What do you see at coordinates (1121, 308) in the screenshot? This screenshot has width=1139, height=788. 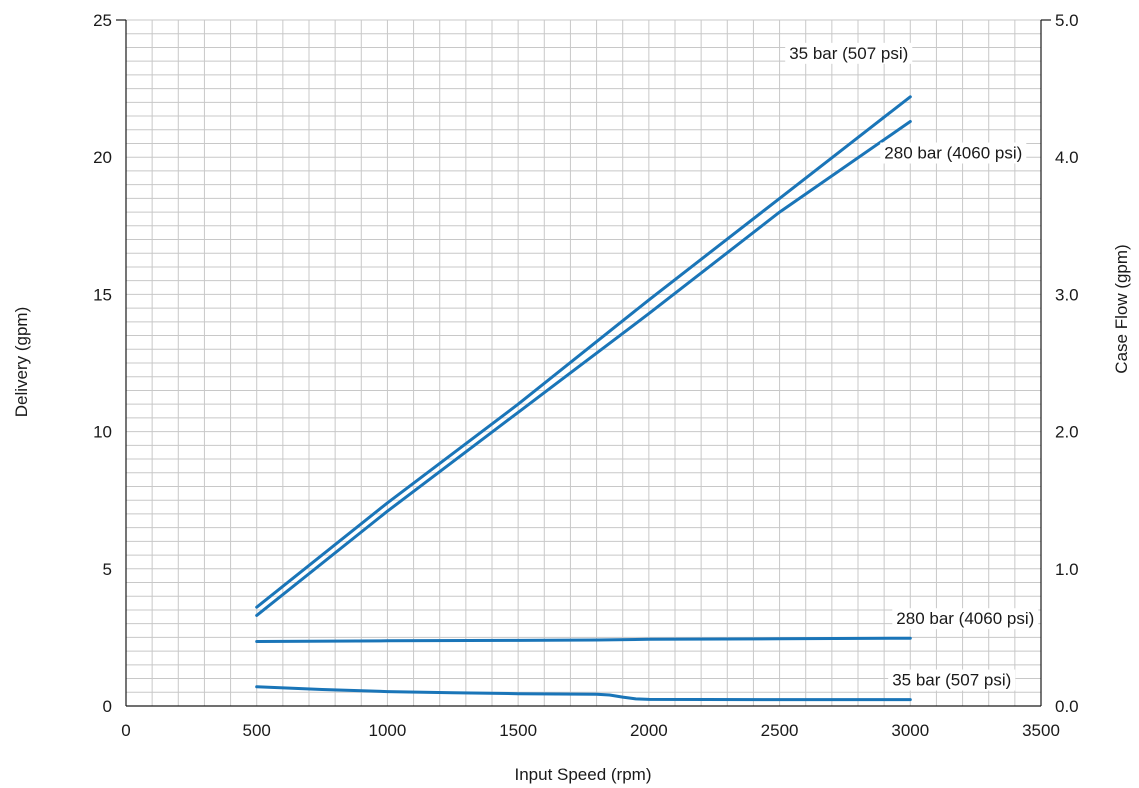 I see `y-axis-label-right: Case Flow (gpm)` at bounding box center [1121, 308].